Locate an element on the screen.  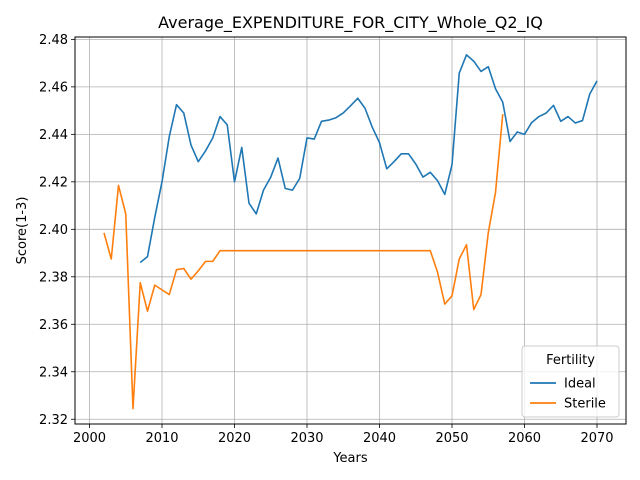
y-tick-label: 2.34 is located at coordinates (53, 372).